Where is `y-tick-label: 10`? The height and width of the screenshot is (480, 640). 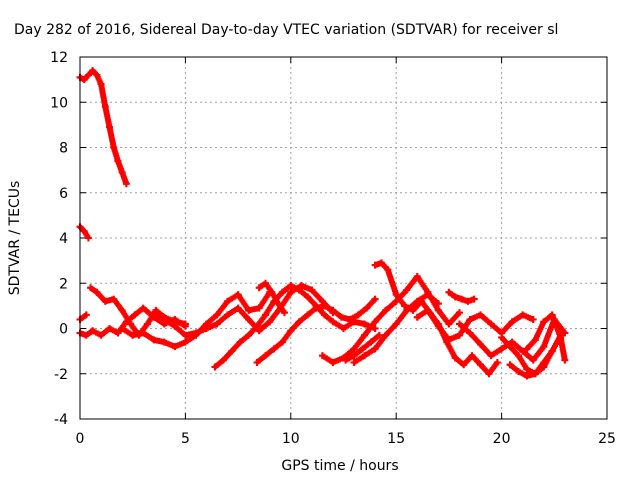
y-tick-label: 10 is located at coordinates (59, 103).